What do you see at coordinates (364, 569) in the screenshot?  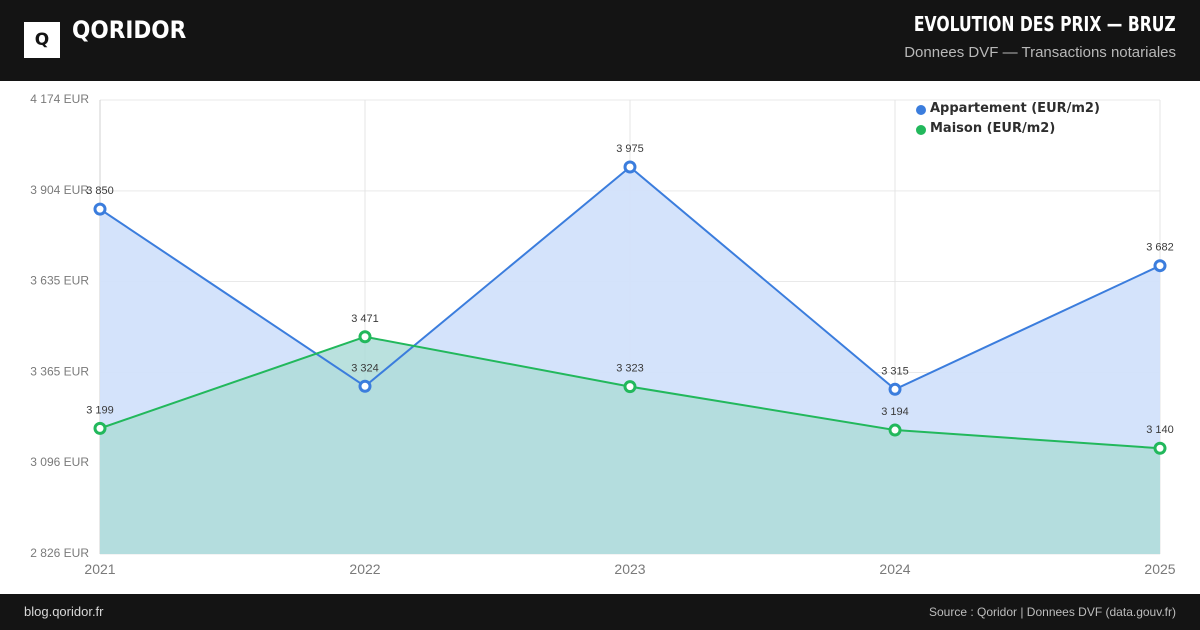 I see `x-tick-label: 2022` at bounding box center [364, 569].